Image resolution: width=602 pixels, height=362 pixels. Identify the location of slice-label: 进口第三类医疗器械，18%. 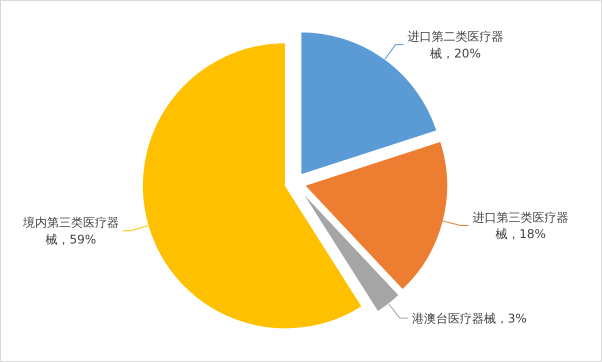
(520, 226).